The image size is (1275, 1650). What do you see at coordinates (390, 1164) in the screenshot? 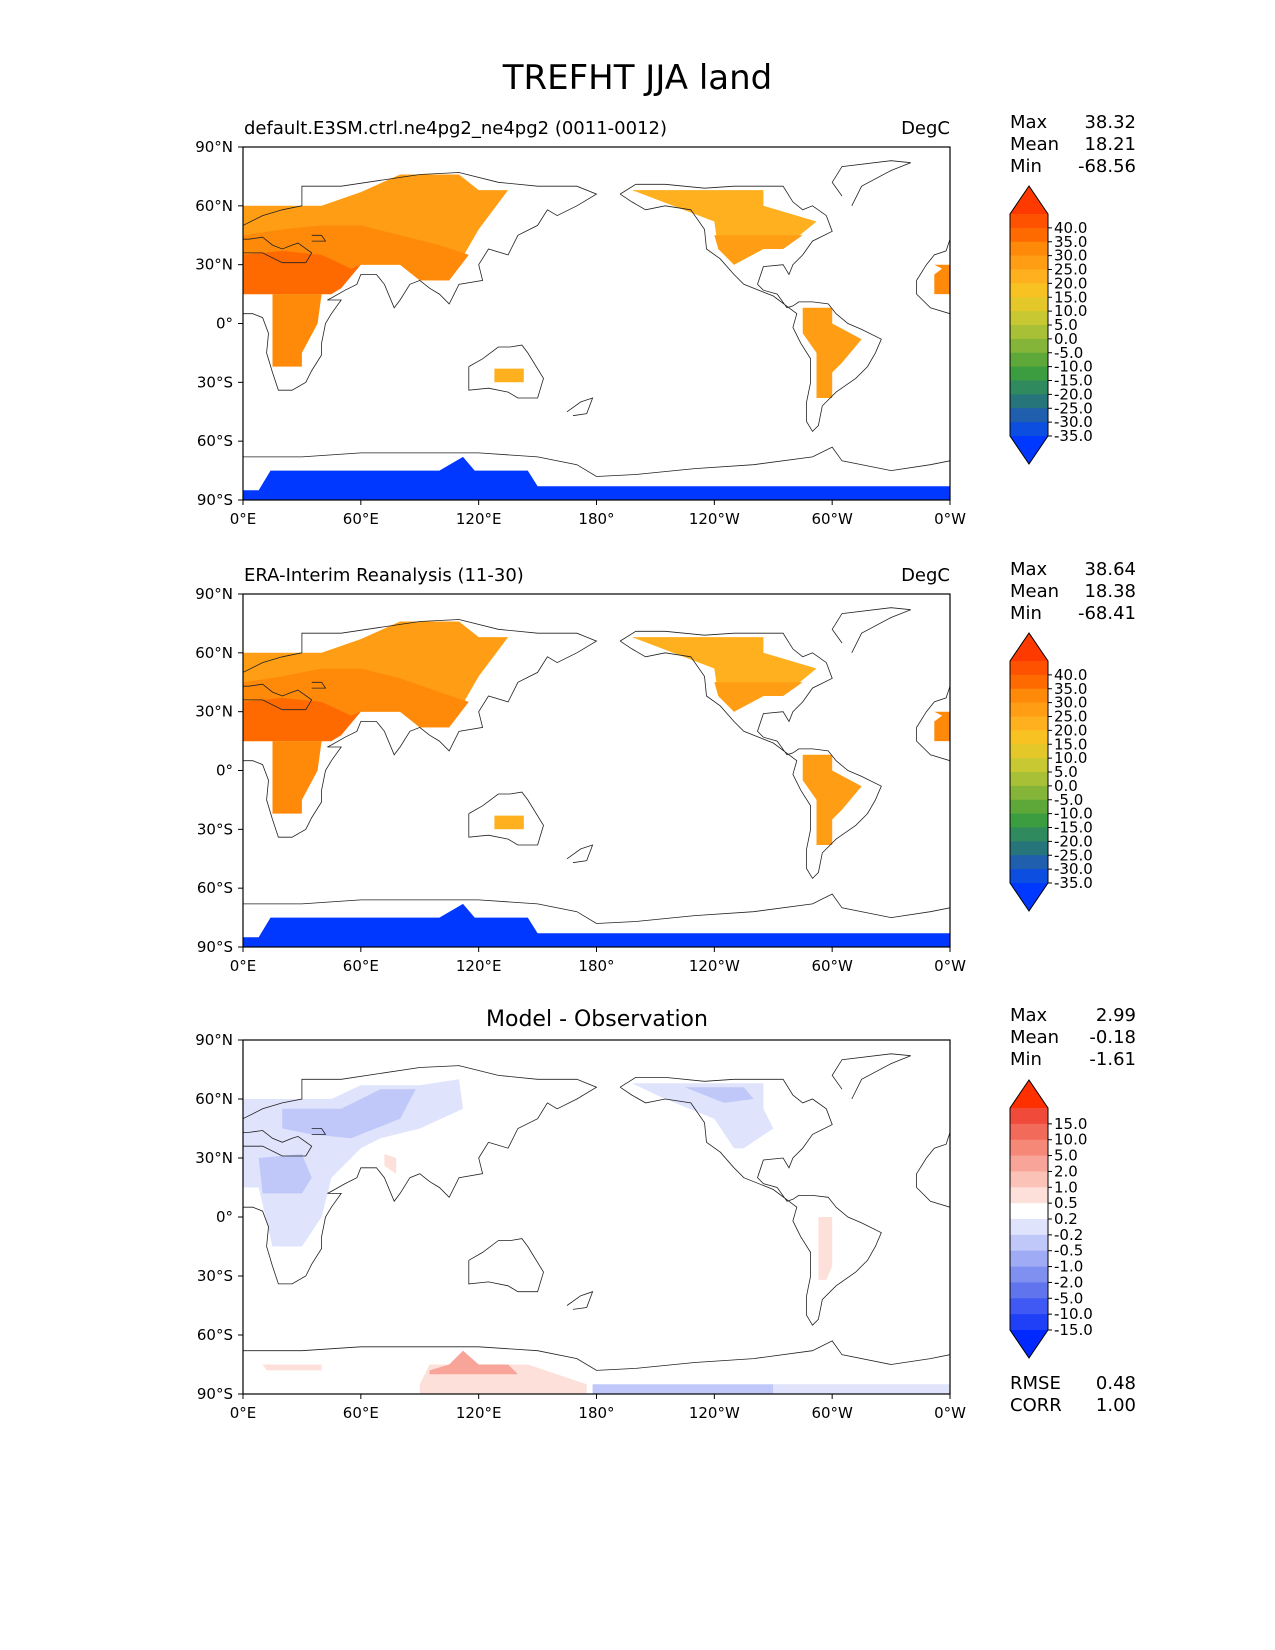
I see `region-india-diff` at bounding box center [390, 1164].